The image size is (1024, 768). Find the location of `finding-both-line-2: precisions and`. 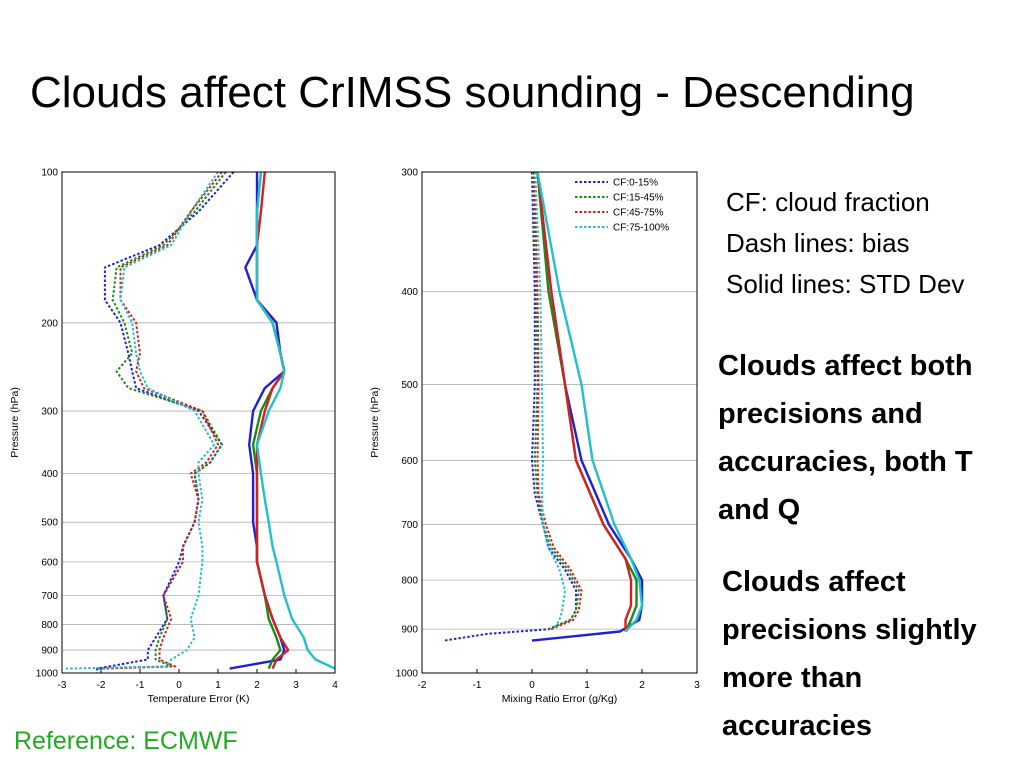

finding-both-line-2: precisions and is located at coordinates (820, 414).